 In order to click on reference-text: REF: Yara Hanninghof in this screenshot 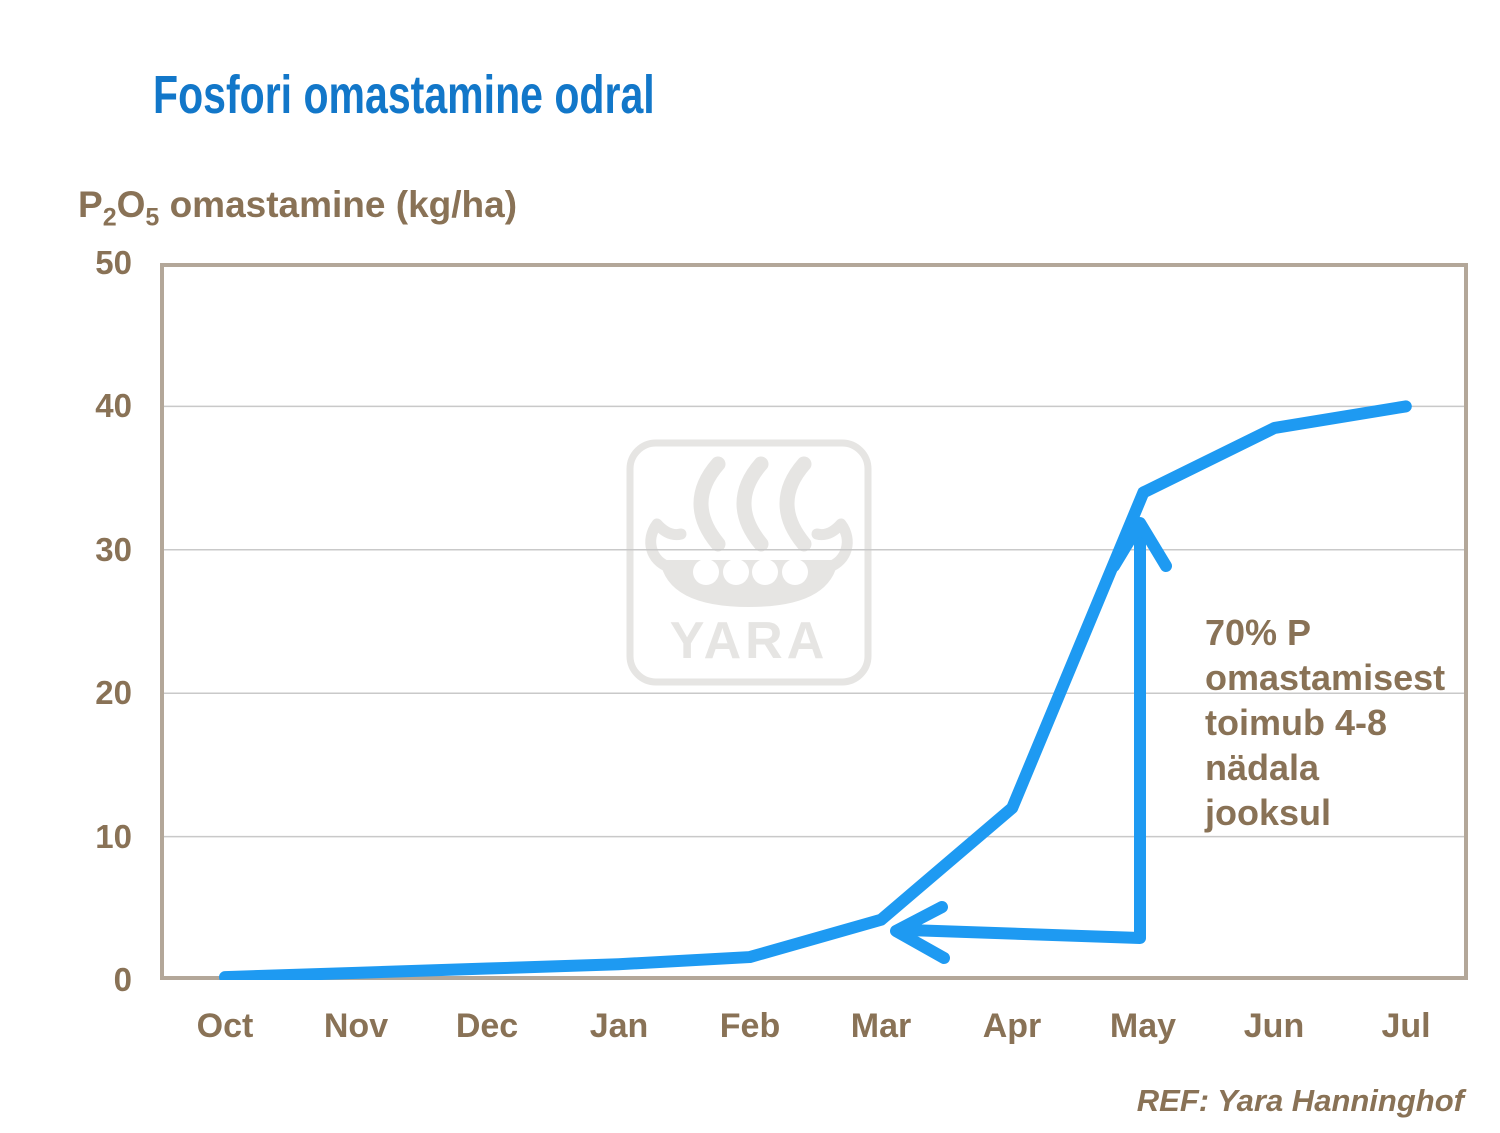, I will do `click(1300, 1100)`.